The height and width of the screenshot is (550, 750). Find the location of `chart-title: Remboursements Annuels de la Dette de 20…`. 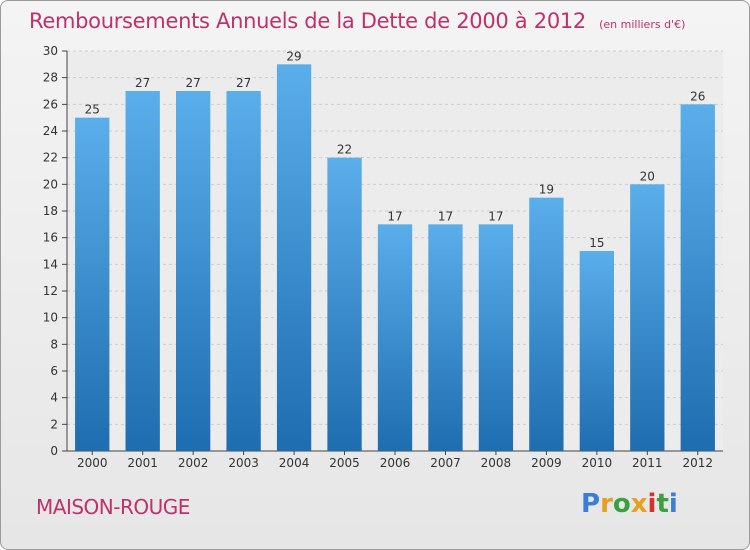

chart-title: Remboursements Annuels de la Dette de 20… is located at coordinates (307, 21).